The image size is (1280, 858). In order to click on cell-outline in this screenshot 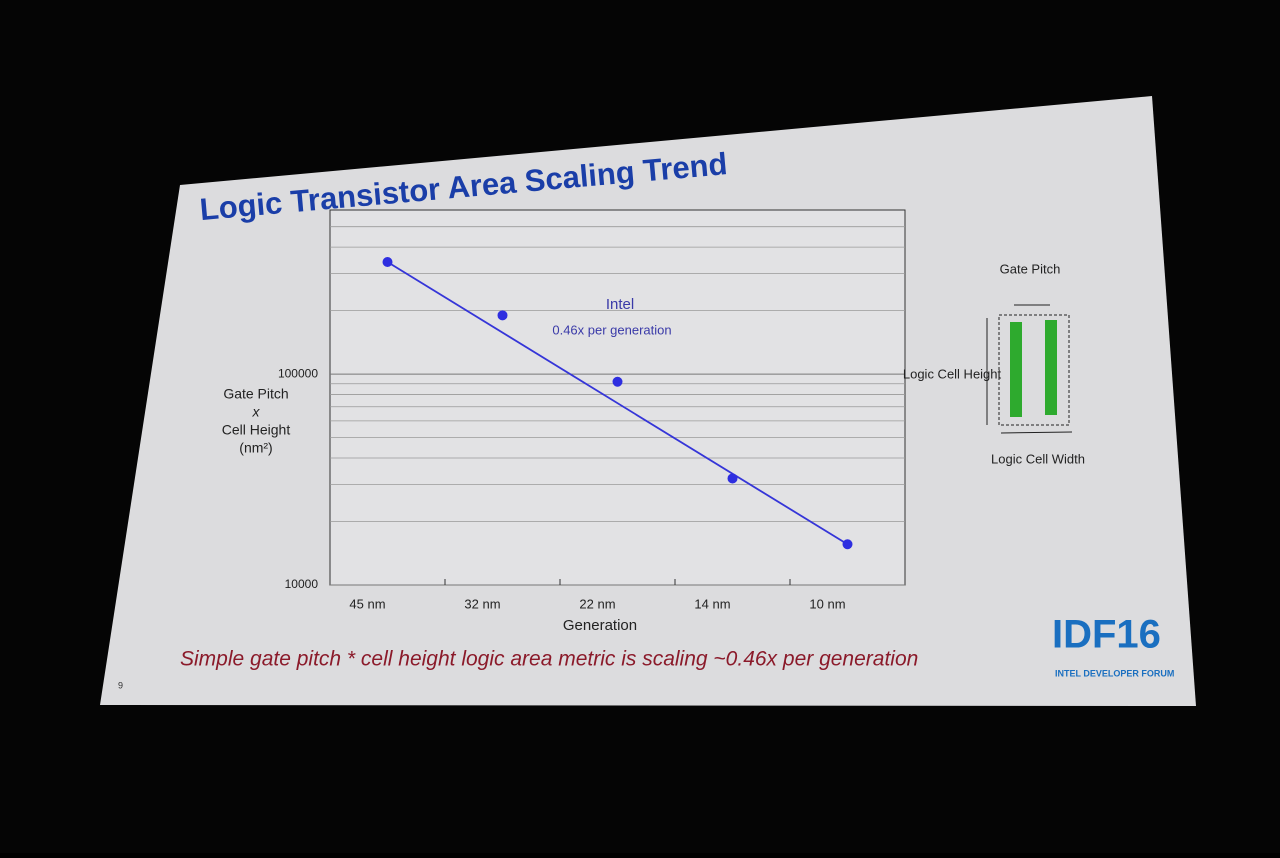, I will do `click(1034, 370)`.